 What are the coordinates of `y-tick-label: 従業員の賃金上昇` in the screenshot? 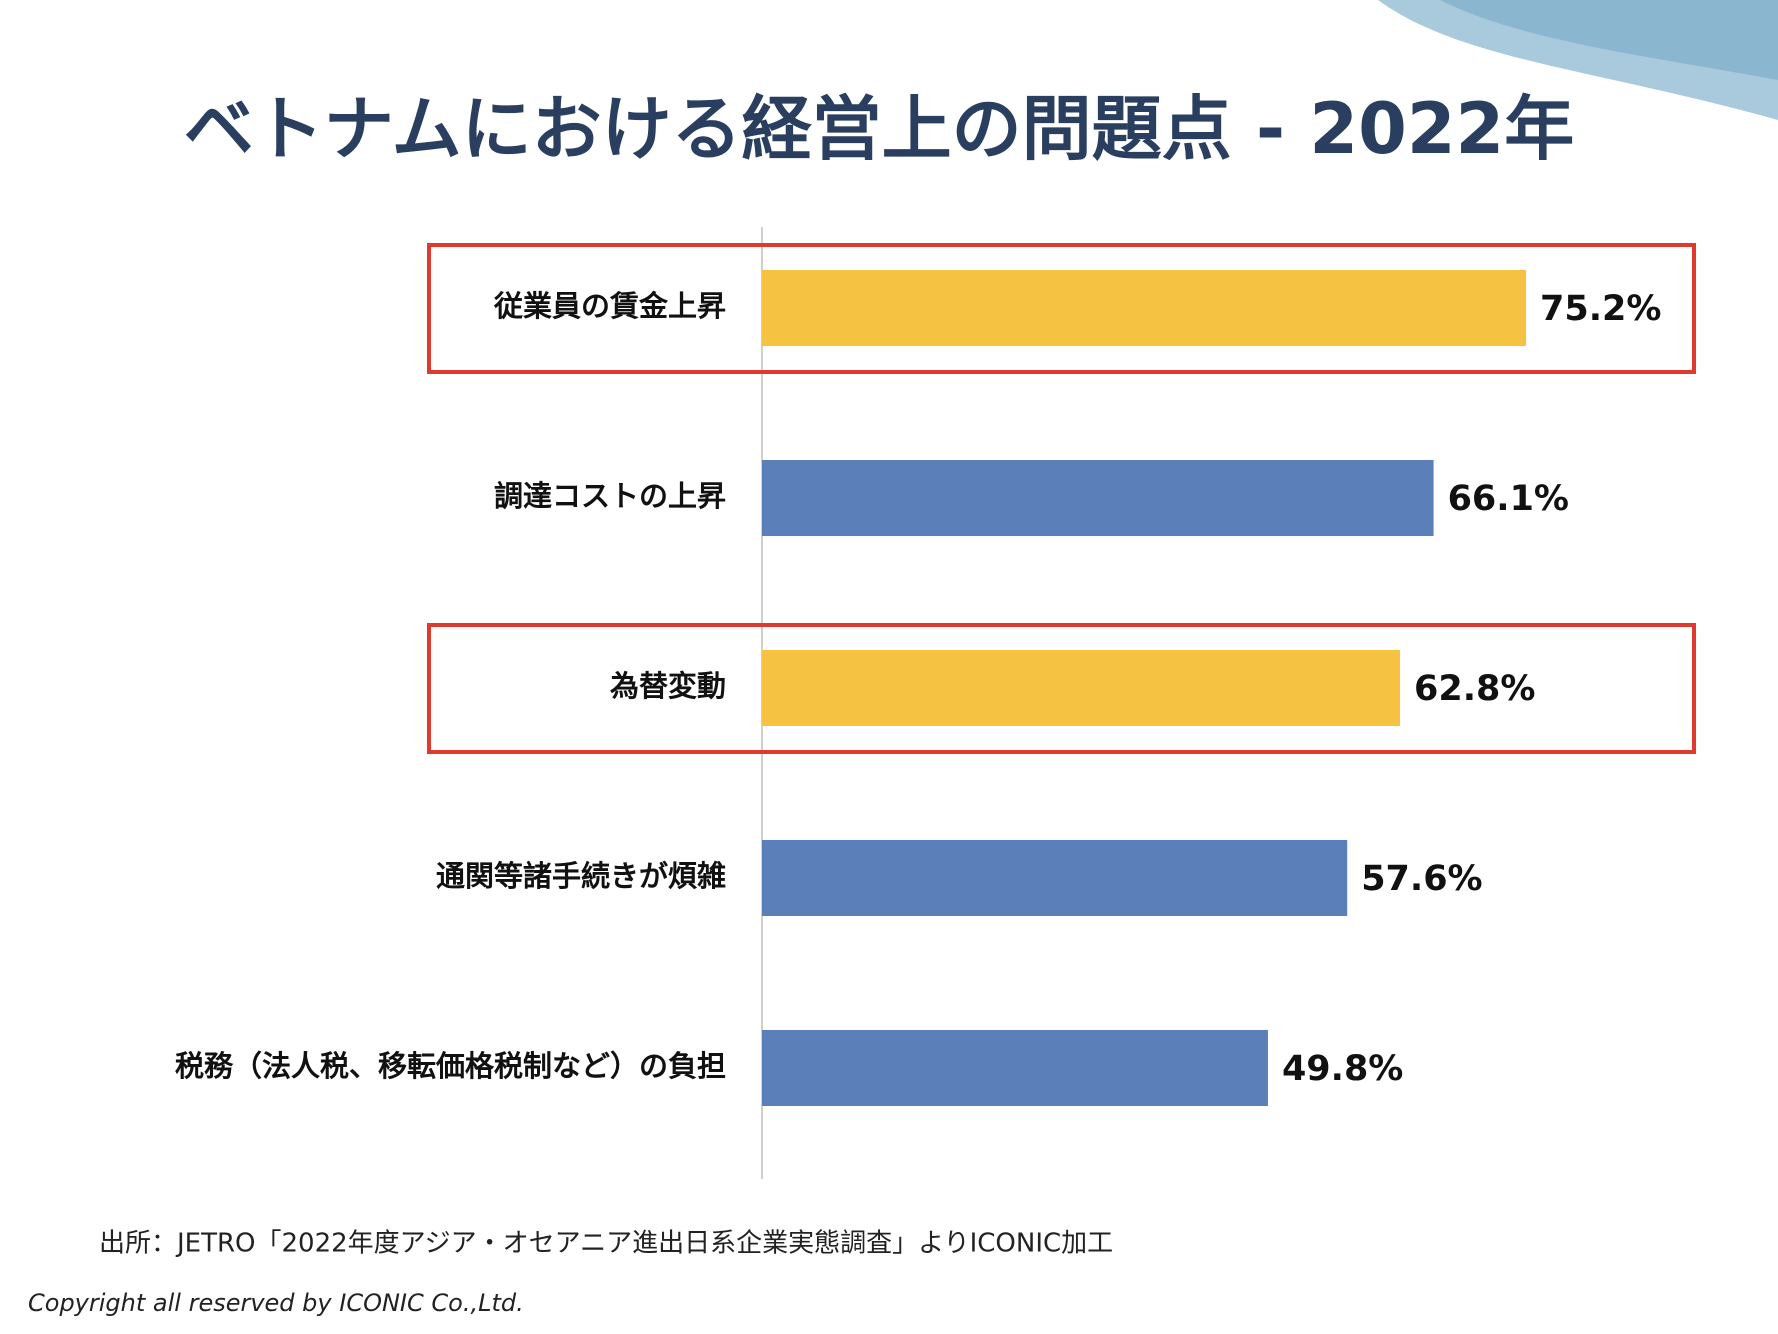 It's located at (609, 306).